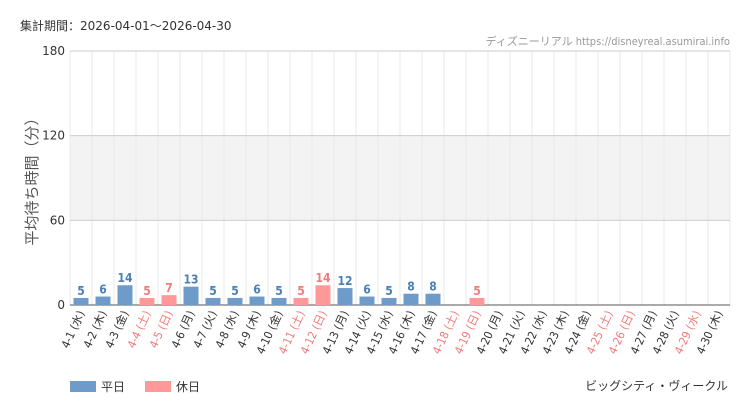  I want to click on source-url: https://disneyreal.asumirai.info, so click(652, 41).